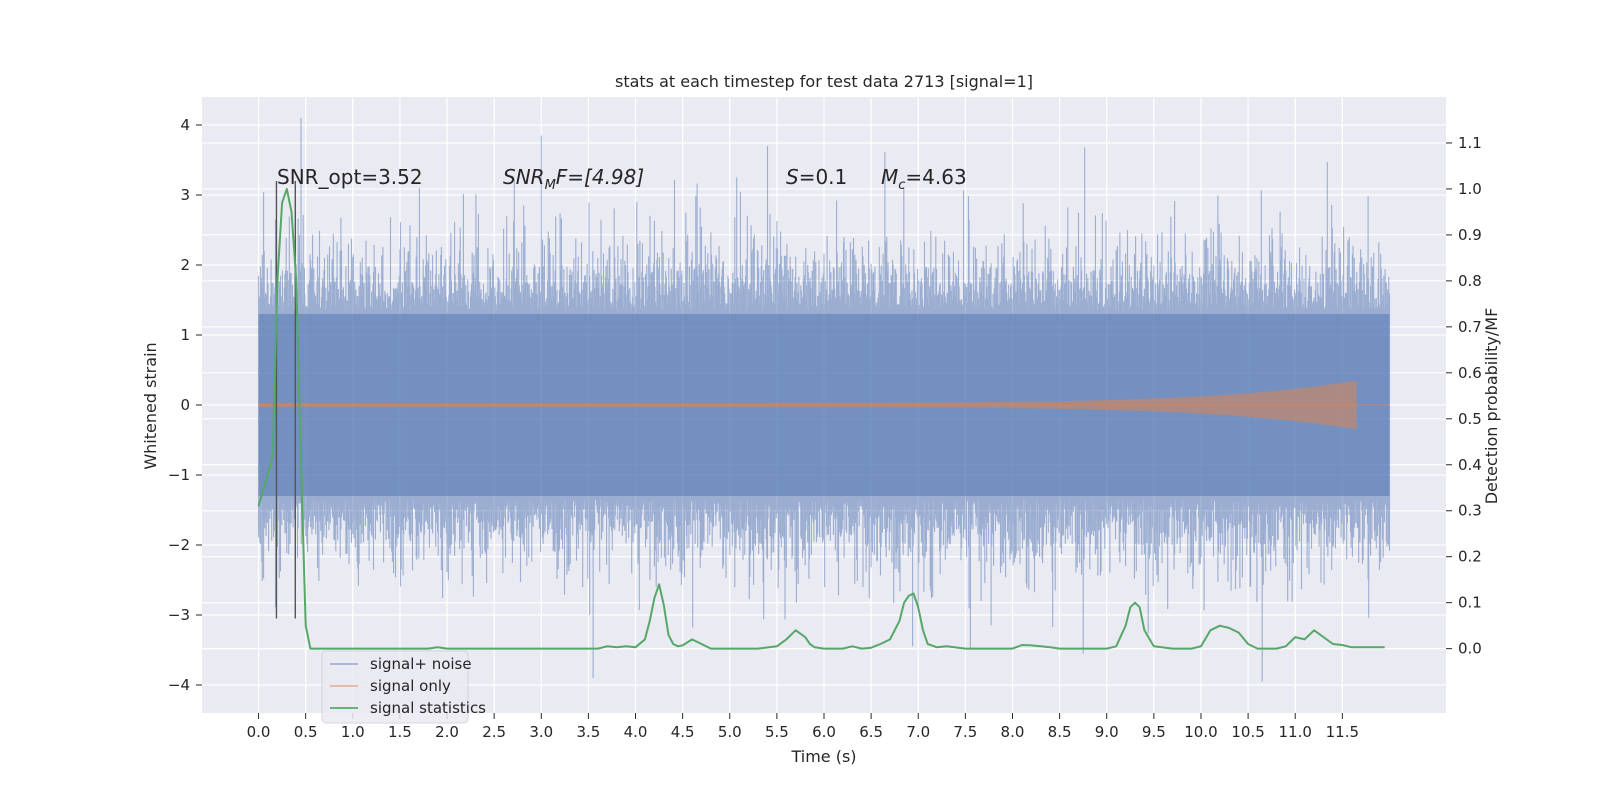 This screenshot has height=804, width=1600. I want to click on x-tick-label: 4.0, so click(636, 732).